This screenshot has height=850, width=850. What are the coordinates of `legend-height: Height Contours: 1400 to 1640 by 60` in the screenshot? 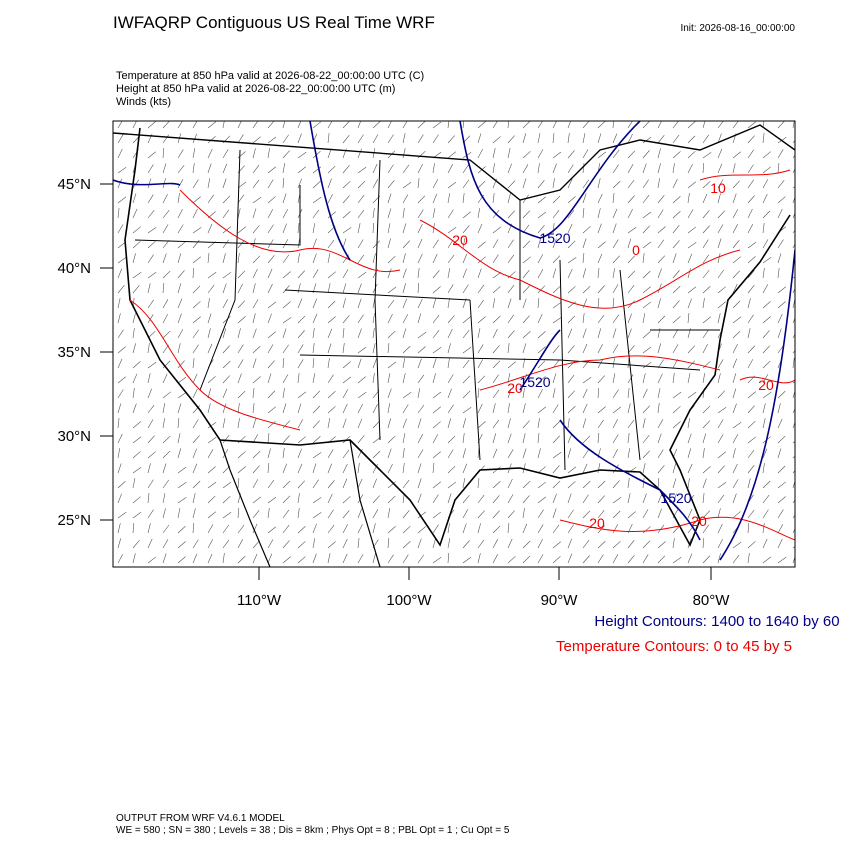 It's located at (716, 621).